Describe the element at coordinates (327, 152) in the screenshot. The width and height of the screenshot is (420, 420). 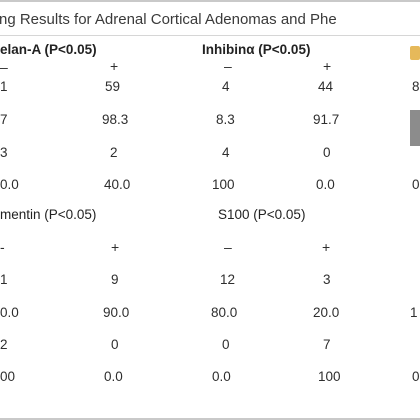
I see `s1-r3-c4: 0` at that location.